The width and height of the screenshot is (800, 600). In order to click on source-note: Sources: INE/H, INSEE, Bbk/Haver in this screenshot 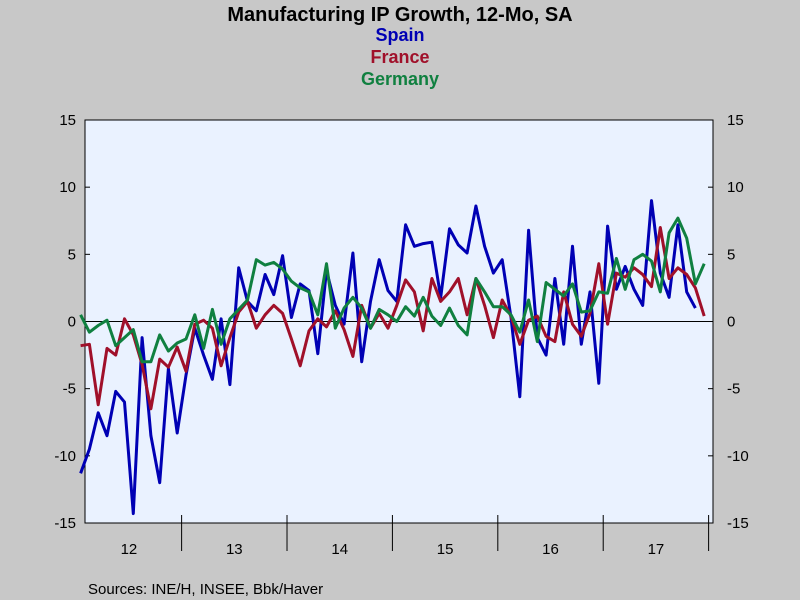, I will do `click(205, 589)`.